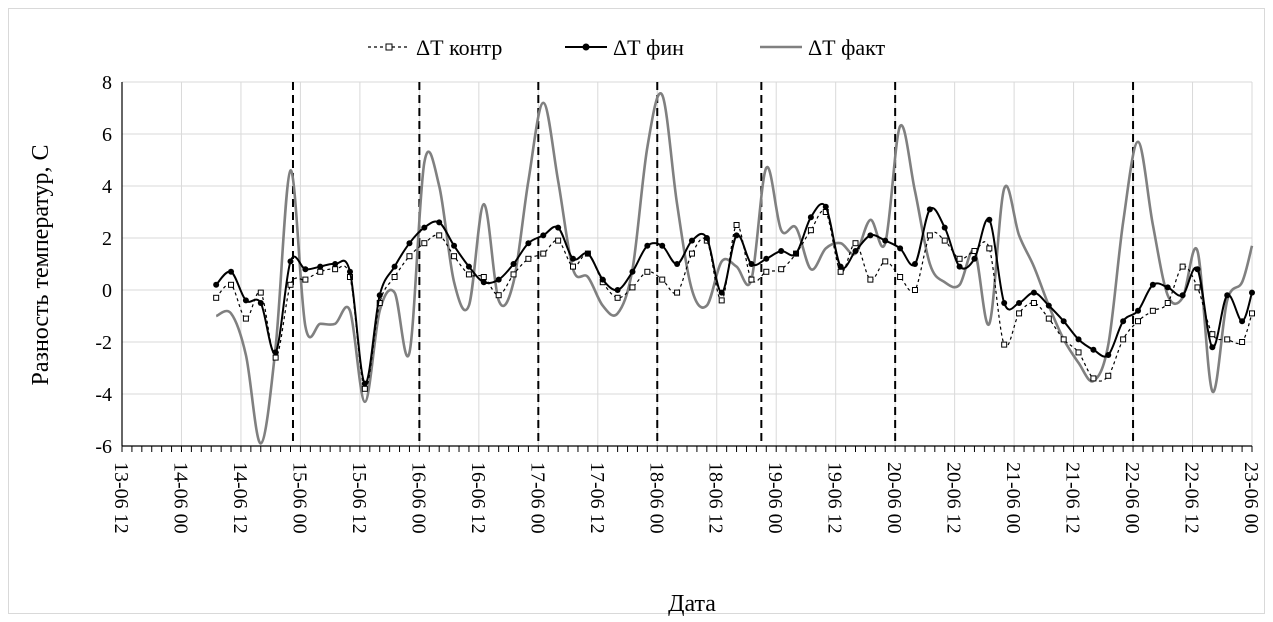 Image resolution: width=1273 pixels, height=622 pixels. Describe the element at coordinates (107, 135) in the screenshot. I see `y-tick-label: 6` at that location.